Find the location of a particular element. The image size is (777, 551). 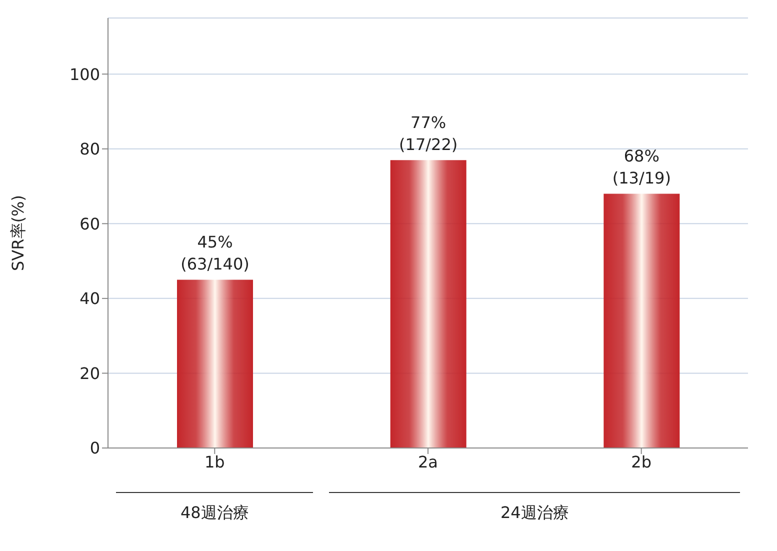

text: 24週治療 is located at coordinates (534, 513).